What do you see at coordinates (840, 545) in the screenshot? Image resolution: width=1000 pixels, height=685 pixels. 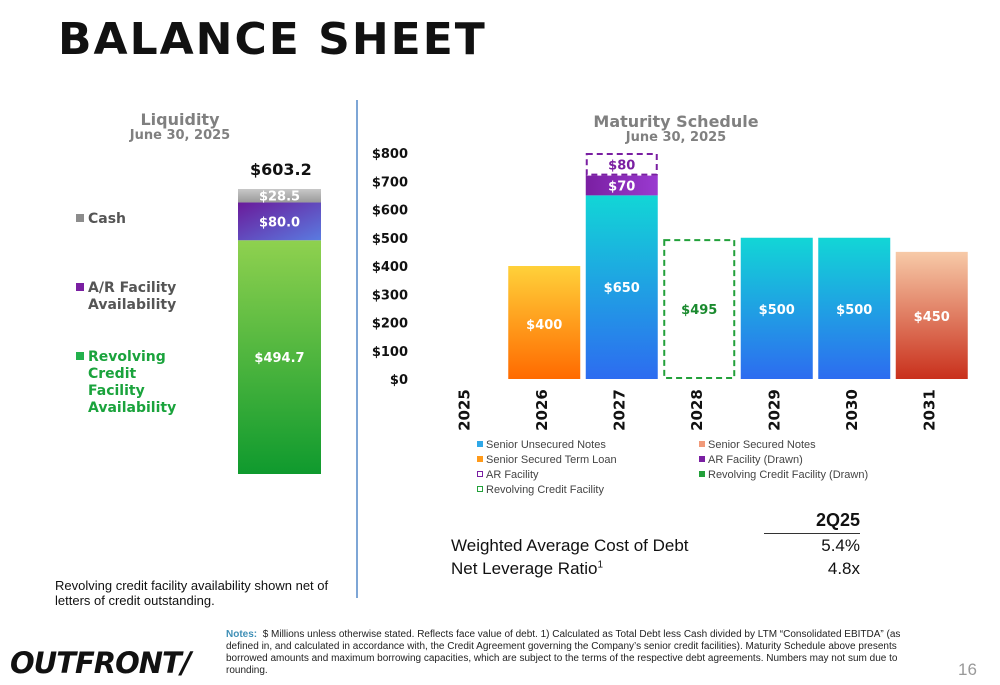 I see `metric-value-cost-of-debt: 5.4%` at bounding box center [840, 545].